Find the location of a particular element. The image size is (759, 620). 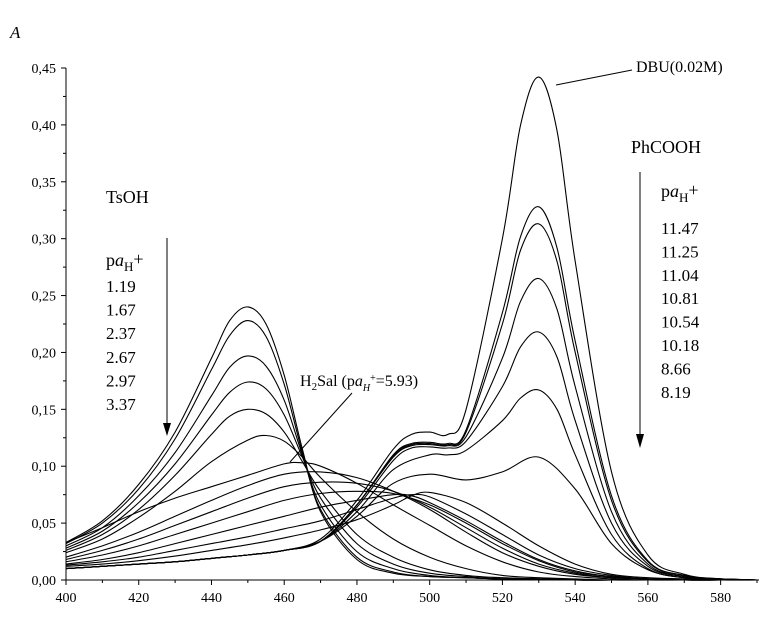

phcooh-title: PhCOOH is located at coordinates (666, 147).